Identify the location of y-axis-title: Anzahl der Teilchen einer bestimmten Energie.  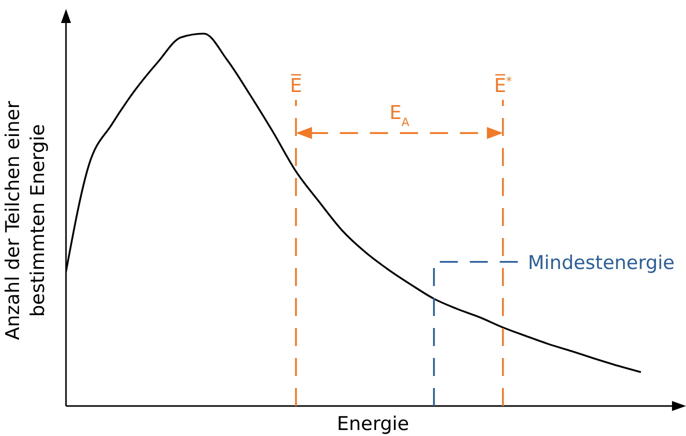
(25, 220).